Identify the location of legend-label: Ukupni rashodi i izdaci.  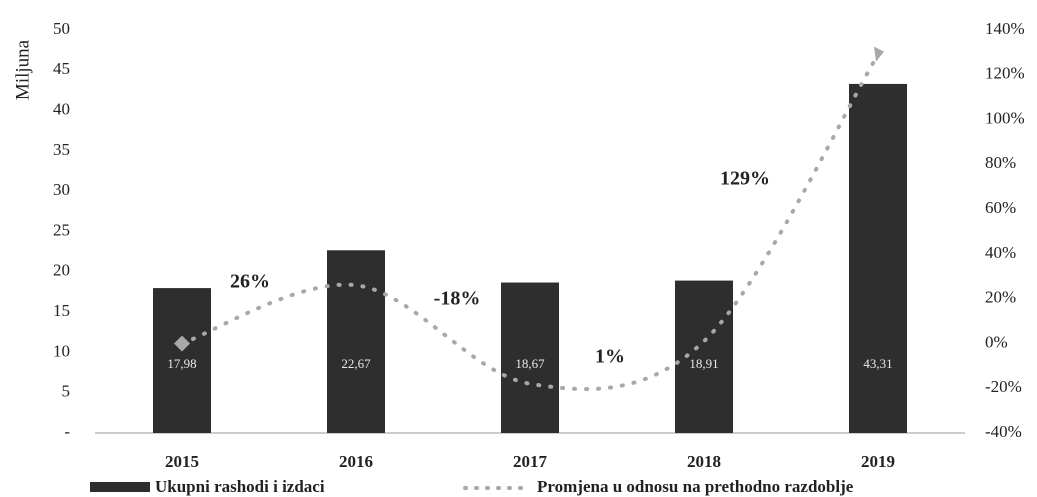
(240, 486).